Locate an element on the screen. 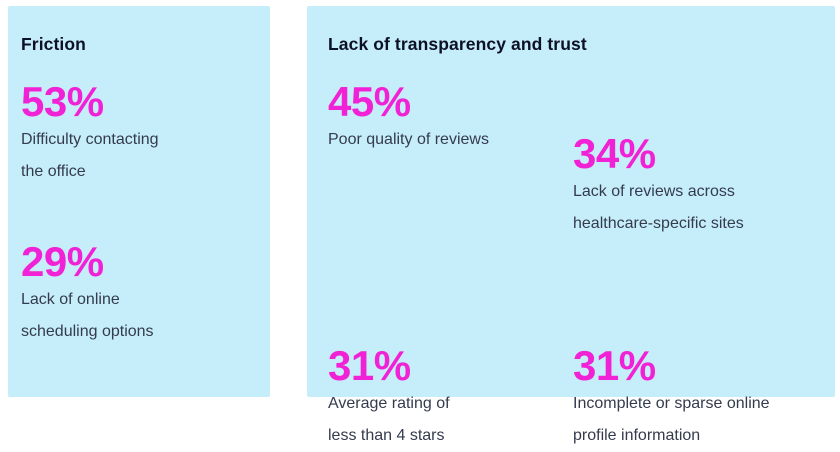 The height and width of the screenshot is (452, 840). stat-difficulty-contacting-office: 53% Difficulty contacting the office is located at coordinates (137, 134).